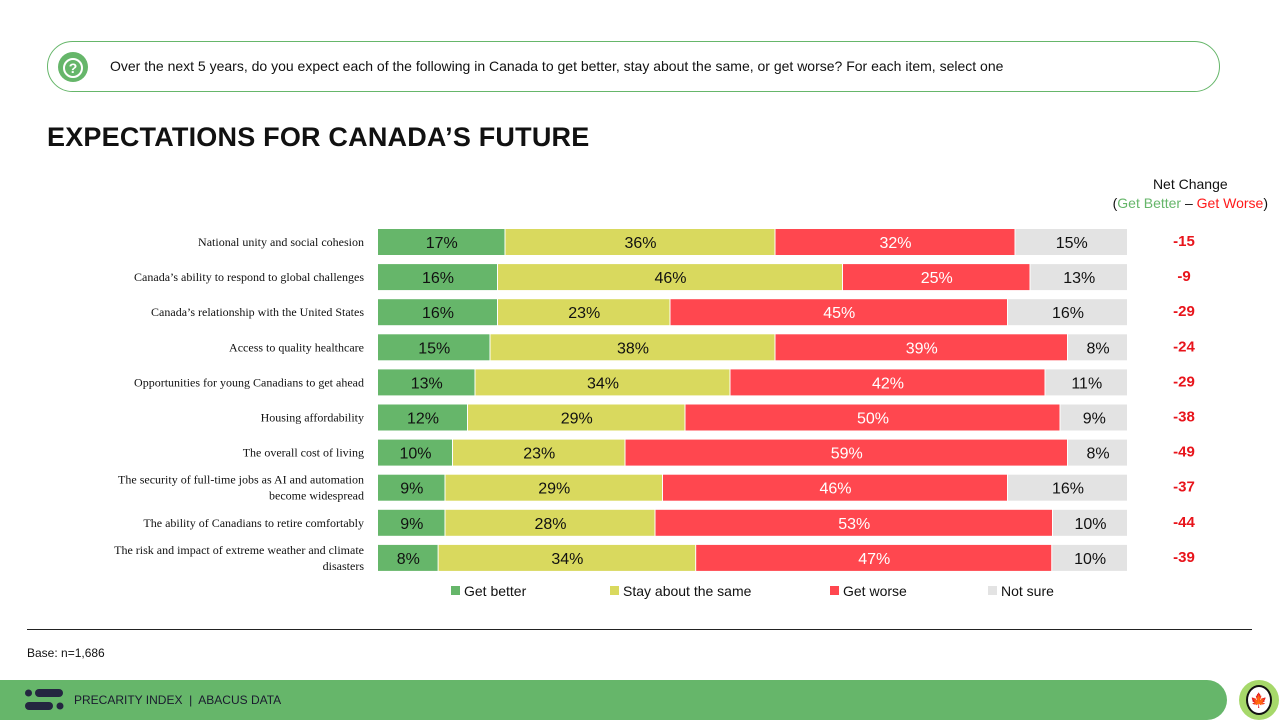  Describe the element at coordinates (1184, 381) in the screenshot. I see `net-change-value: -29` at that location.